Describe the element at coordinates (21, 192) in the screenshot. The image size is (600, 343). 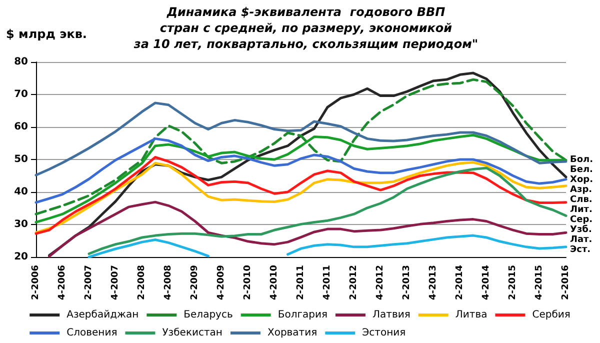
I see `y-tick-label: 40` at that location.